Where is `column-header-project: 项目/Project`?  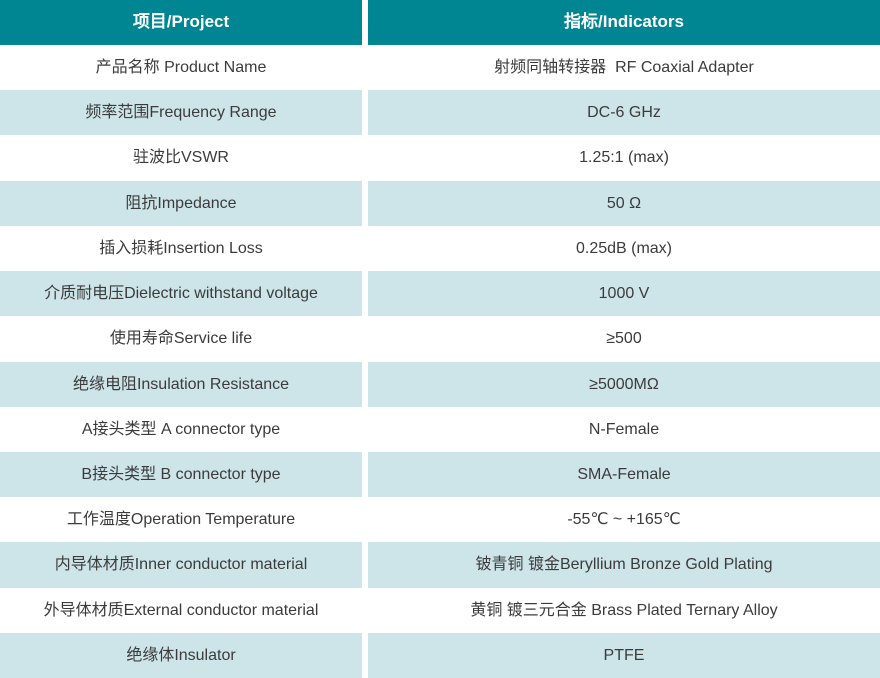 column-header-project: 项目/Project is located at coordinates (181, 22).